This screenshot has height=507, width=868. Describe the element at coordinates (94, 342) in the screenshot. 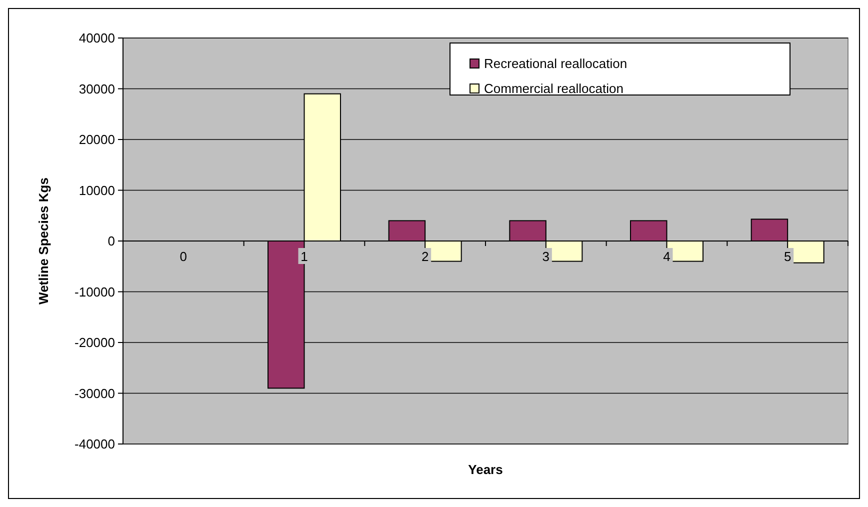

I see `y-tick-label: -20000` at that location.